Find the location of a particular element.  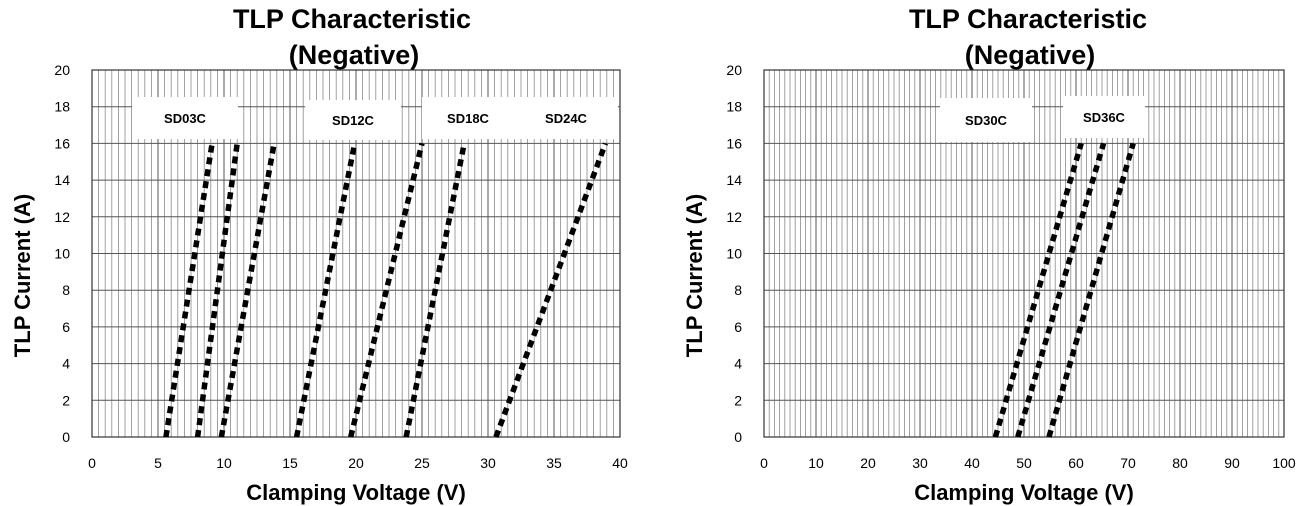

series-label: SD24C is located at coordinates (566, 118).